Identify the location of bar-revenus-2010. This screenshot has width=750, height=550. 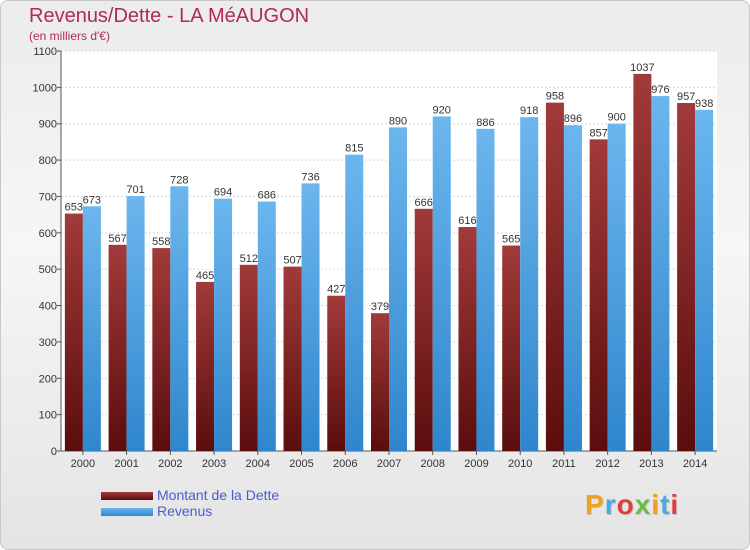
(529, 284).